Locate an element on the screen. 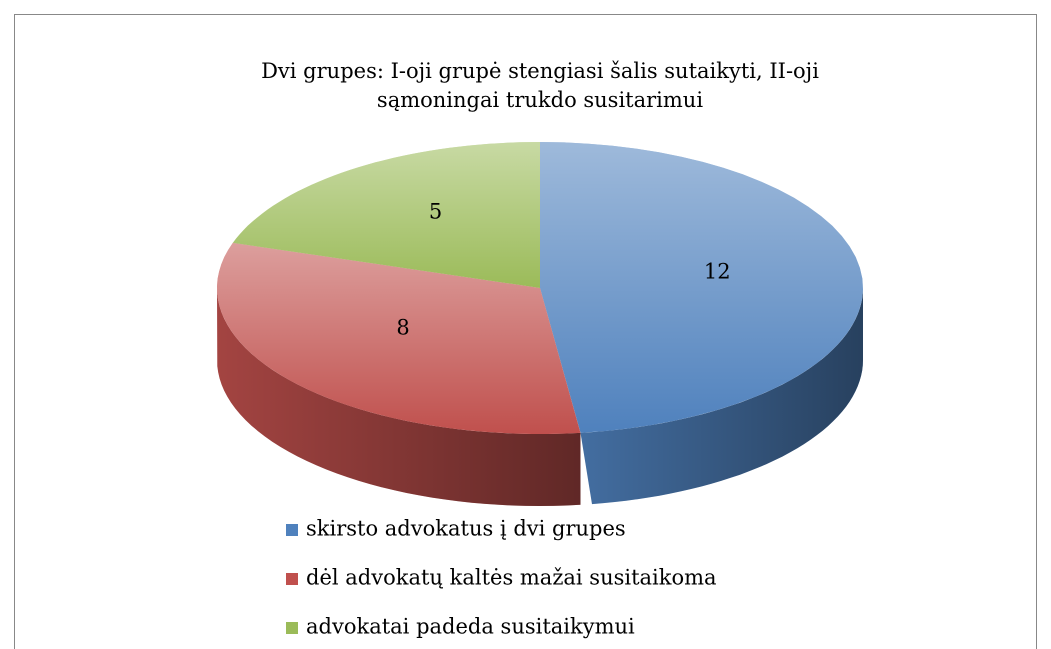 This screenshot has width=1051, height=649. data-label: 12 is located at coordinates (717, 271).